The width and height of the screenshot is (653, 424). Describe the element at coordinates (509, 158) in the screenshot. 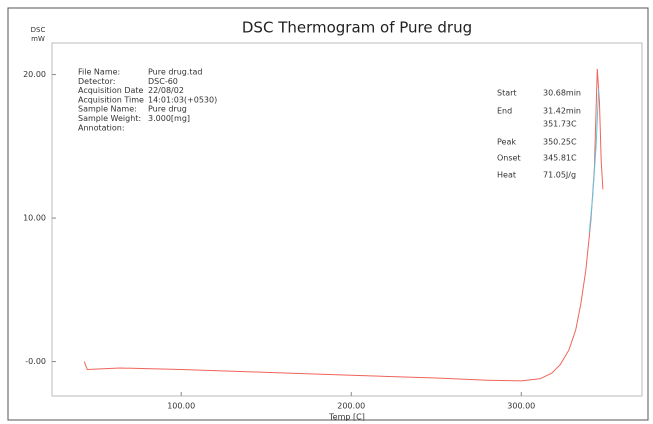

I see `info-label: Onset` at that location.